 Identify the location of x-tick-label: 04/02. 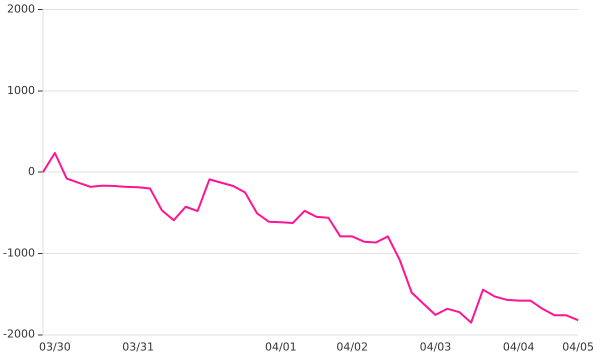
(352, 347).